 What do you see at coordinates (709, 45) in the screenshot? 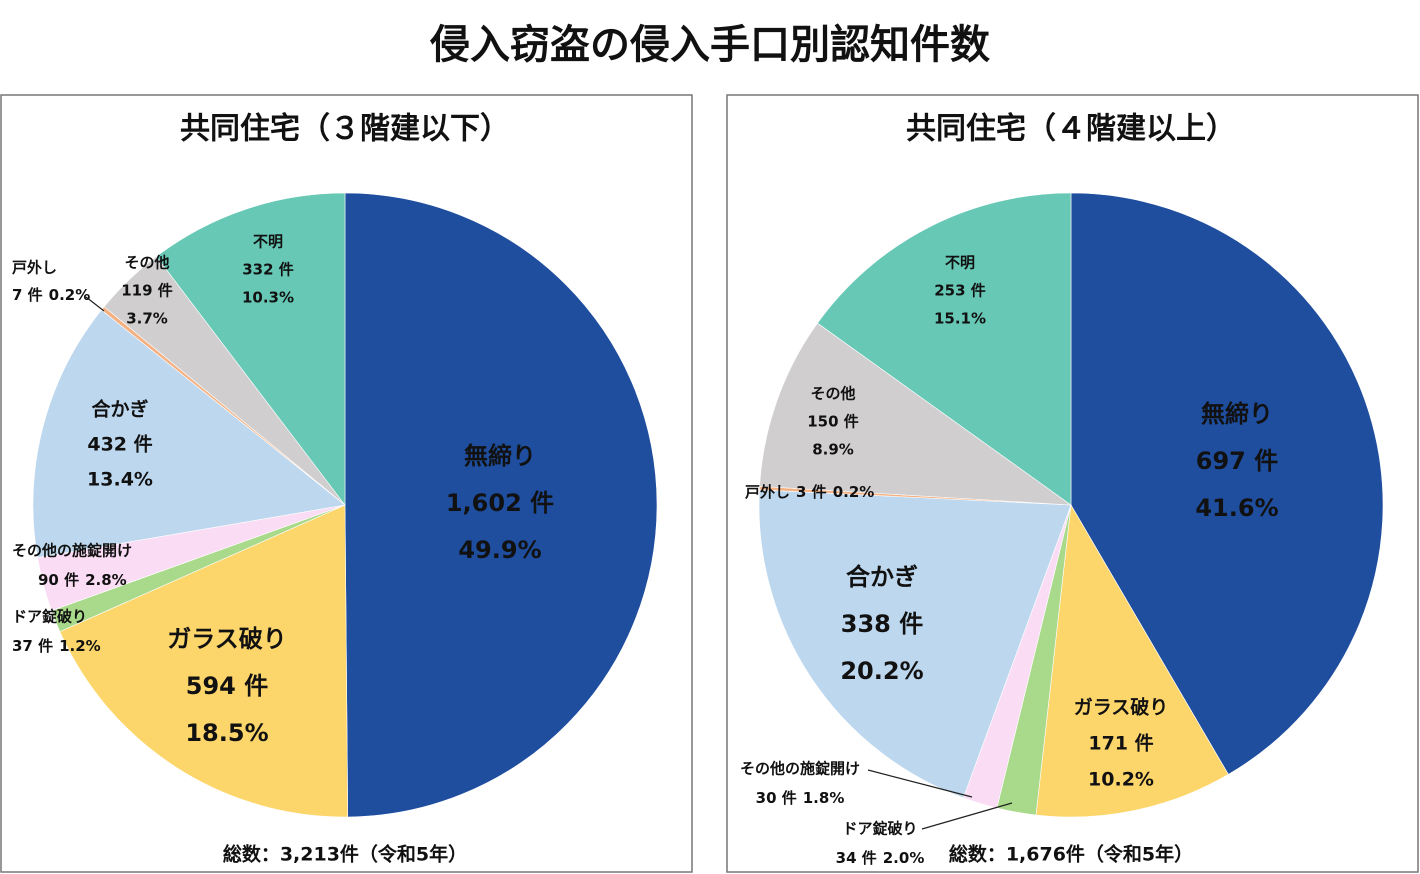
I see `main-title: 侵入窃盗の侵入手口別認知件数` at bounding box center [709, 45].